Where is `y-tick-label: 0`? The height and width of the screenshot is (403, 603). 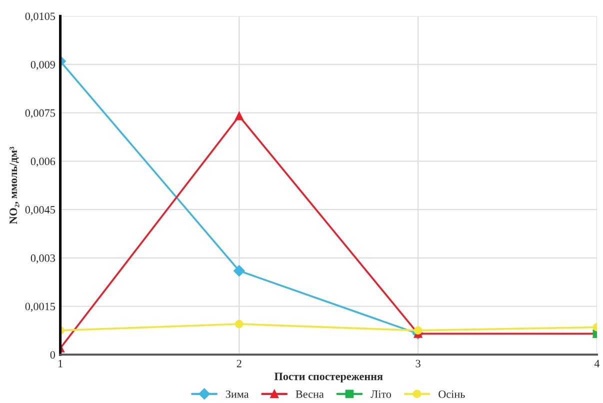 y-tick-label: 0 is located at coordinates (53, 355).